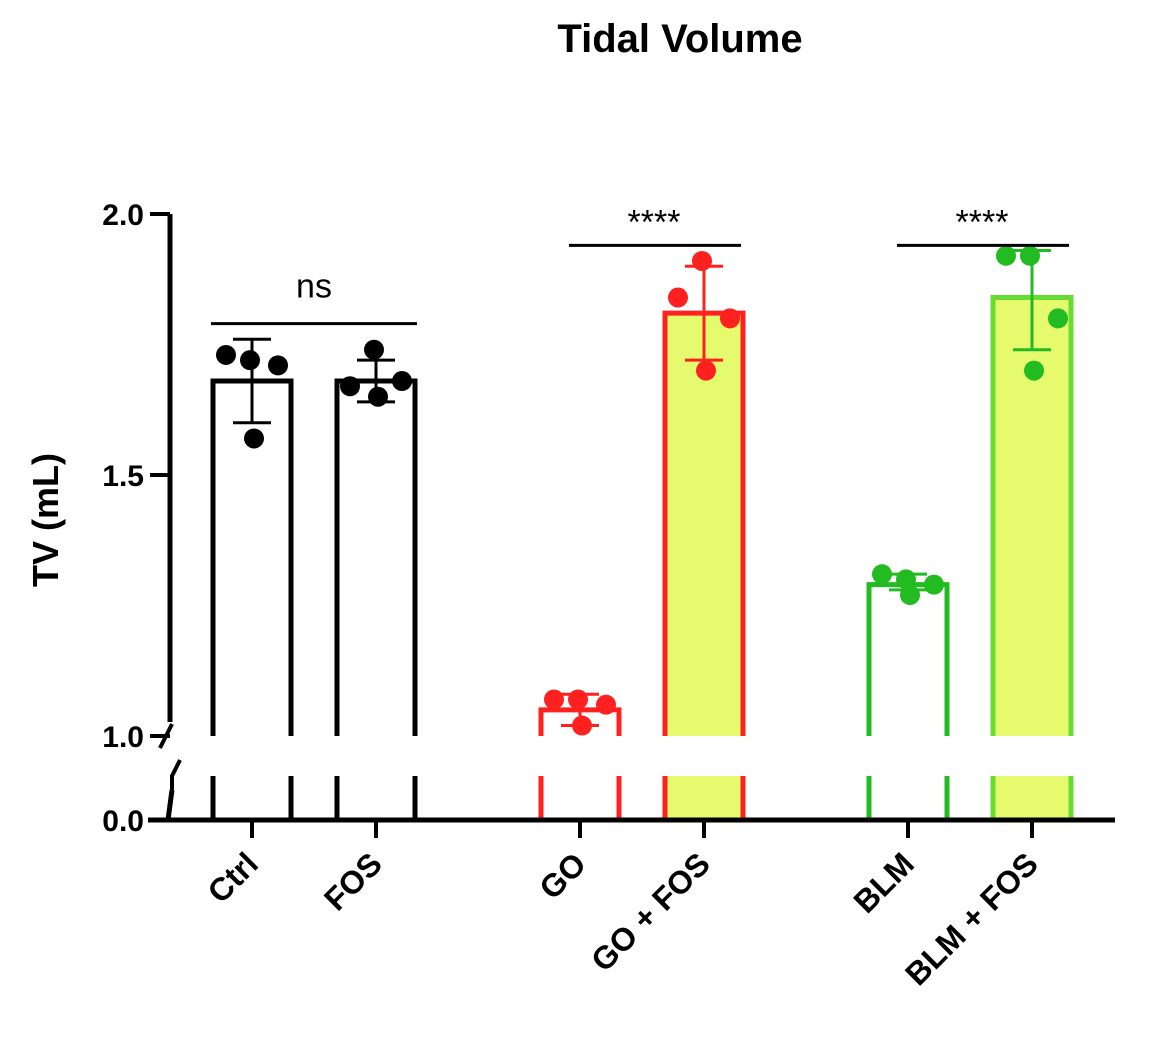 The image size is (1176, 1052). Describe the element at coordinates (679, 39) in the screenshot. I see `chart-title: Tidal Volume` at that location.